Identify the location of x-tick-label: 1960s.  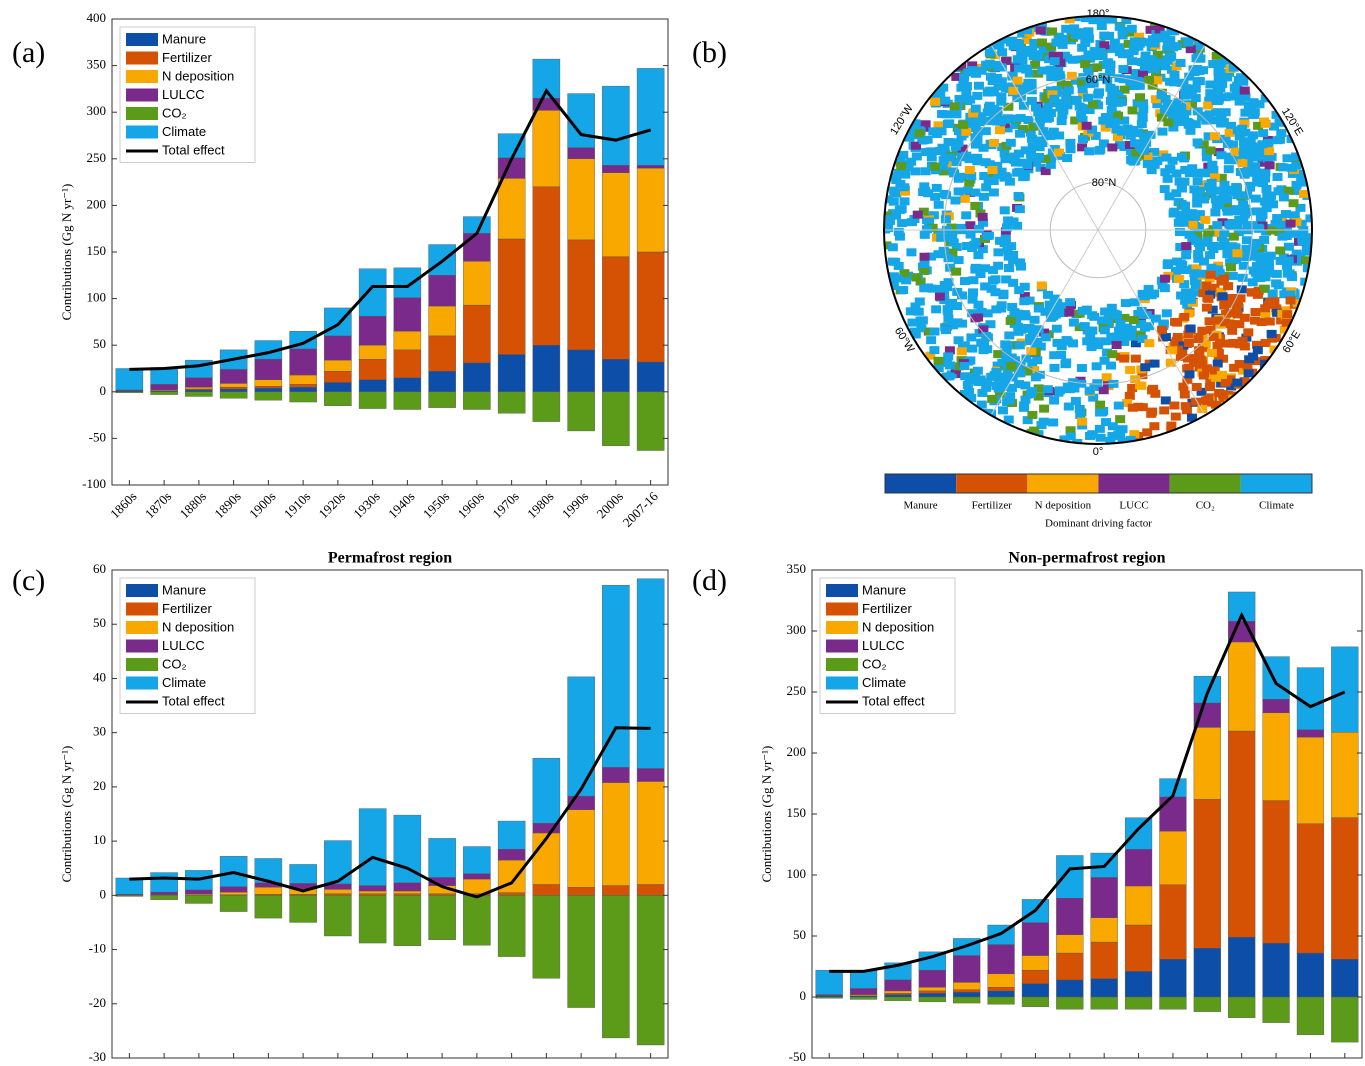
(471, 505).